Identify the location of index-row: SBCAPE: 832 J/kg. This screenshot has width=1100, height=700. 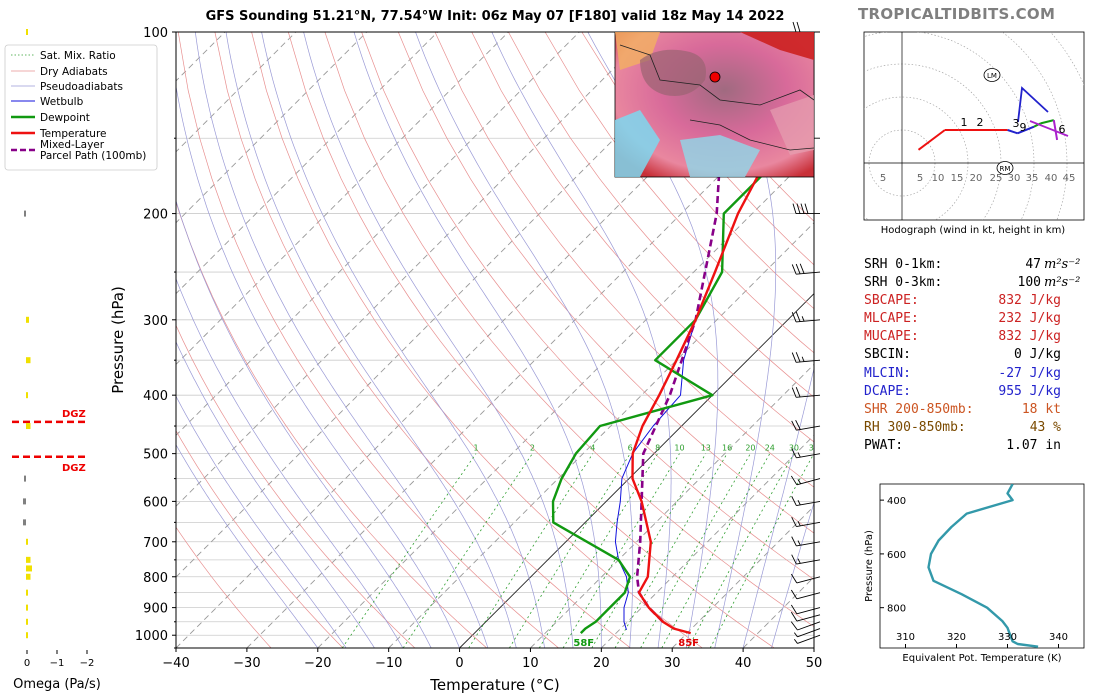
(971, 301).